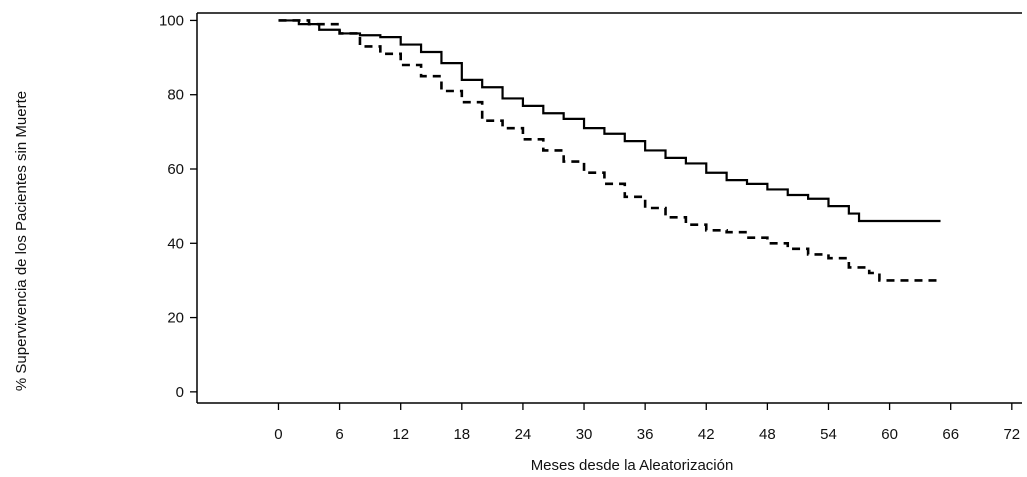 The height and width of the screenshot is (477, 1027). What do you see at coordinates (278, 434) in the screenshot?
I see `x-tick-label: 0` at bounding box center [278, 434].